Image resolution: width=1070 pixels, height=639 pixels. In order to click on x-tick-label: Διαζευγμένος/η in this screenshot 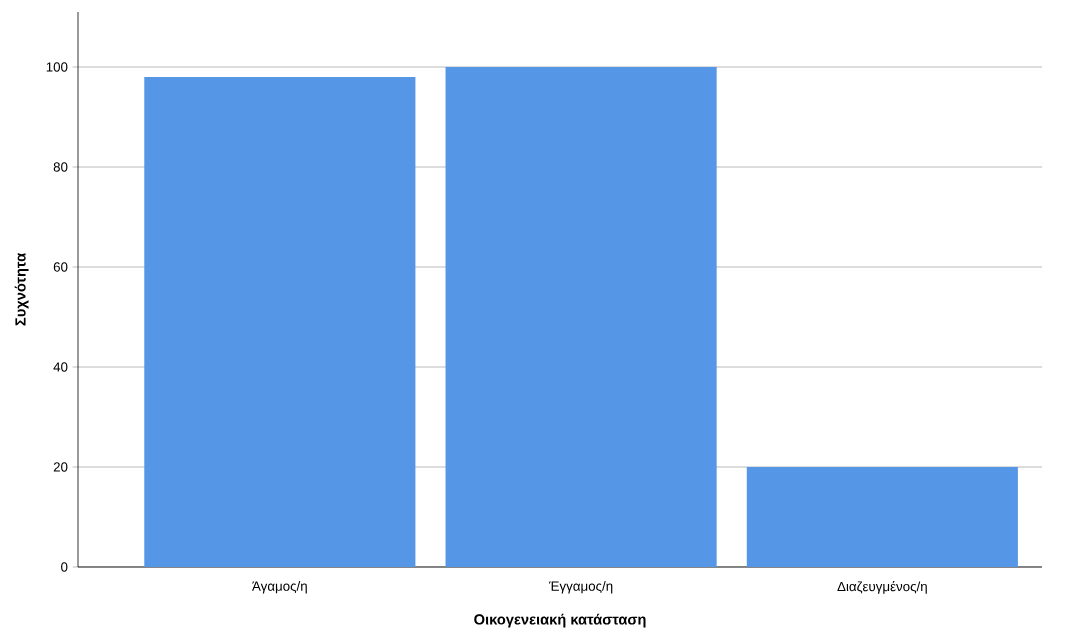, I will do `click(882, 587)`.